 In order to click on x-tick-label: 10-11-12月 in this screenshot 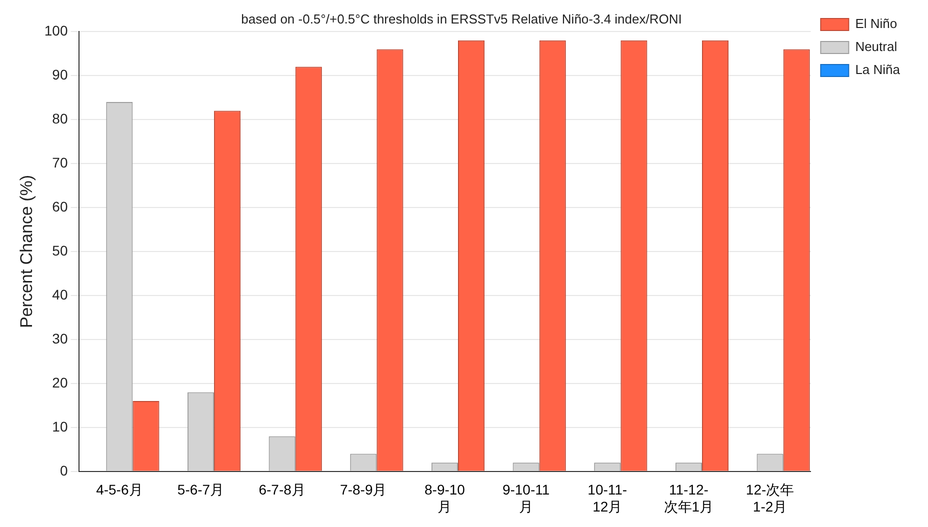, I will do `click(608, 498)`.